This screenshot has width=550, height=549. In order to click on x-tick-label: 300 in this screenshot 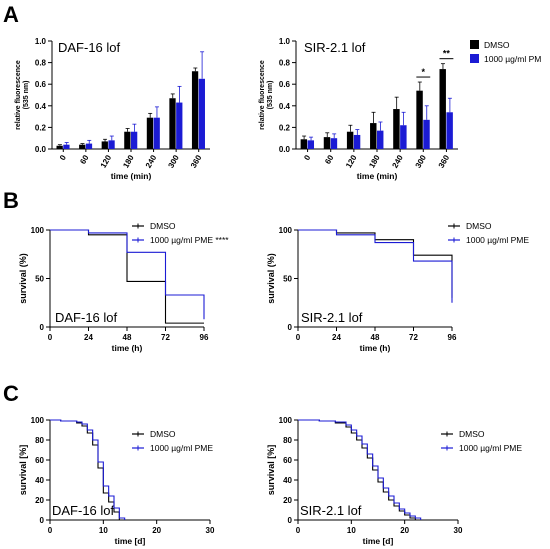, I will do `click(421, 161)`.